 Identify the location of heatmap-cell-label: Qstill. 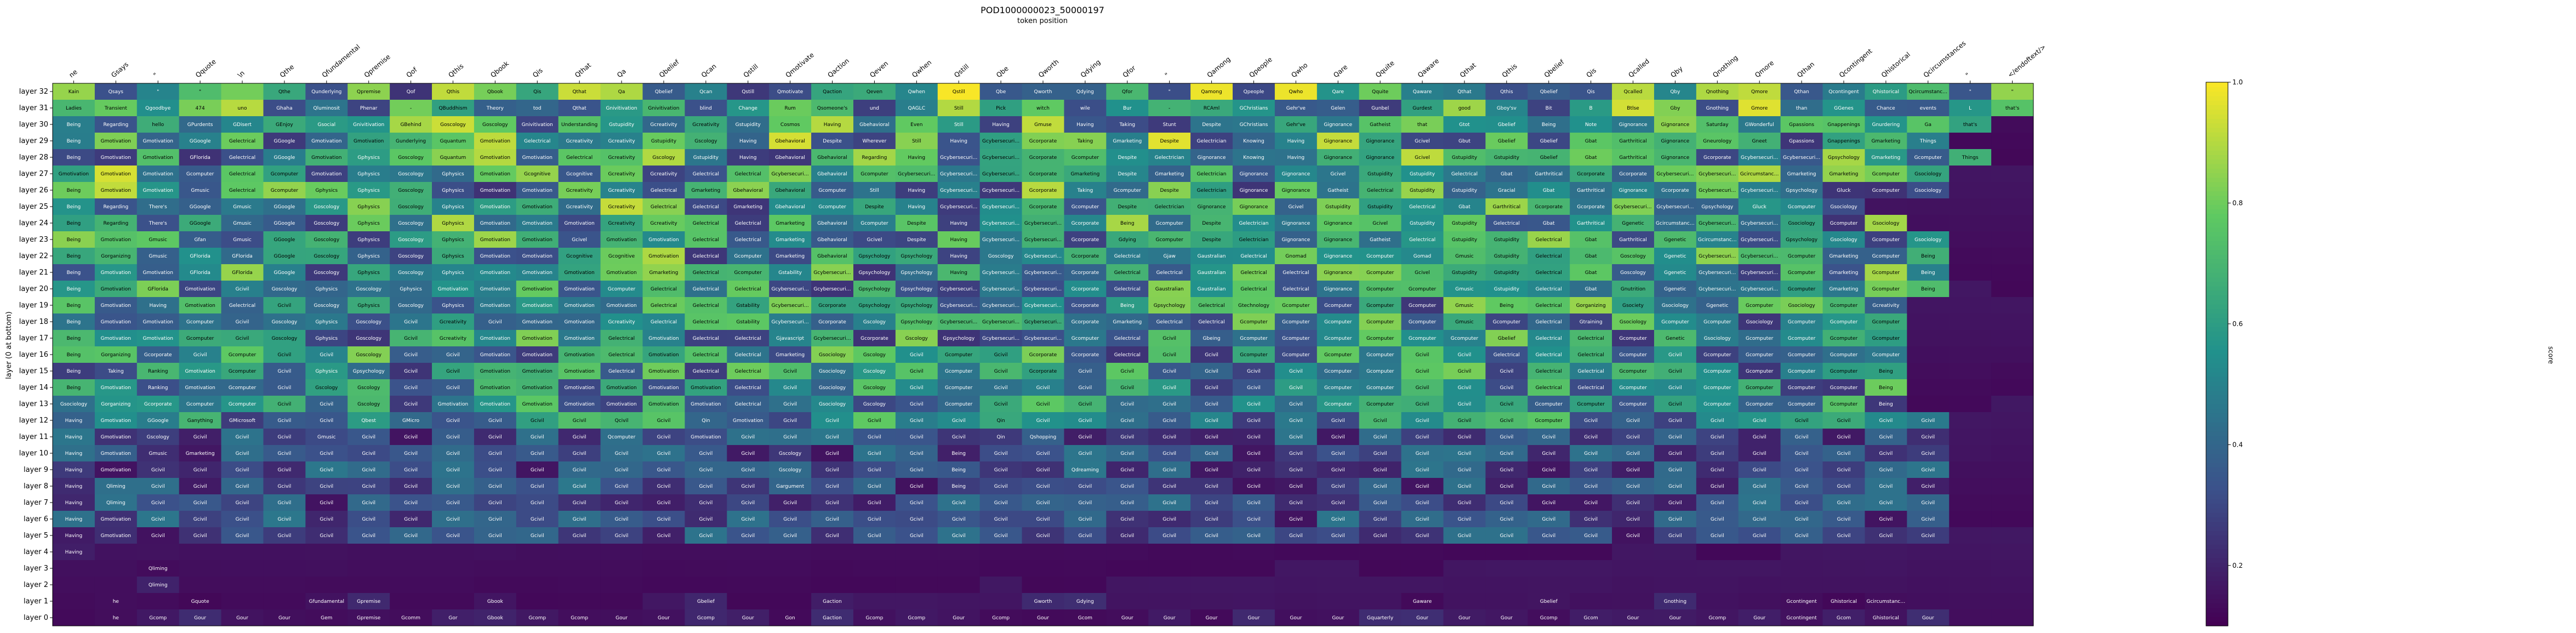
(748, 92).